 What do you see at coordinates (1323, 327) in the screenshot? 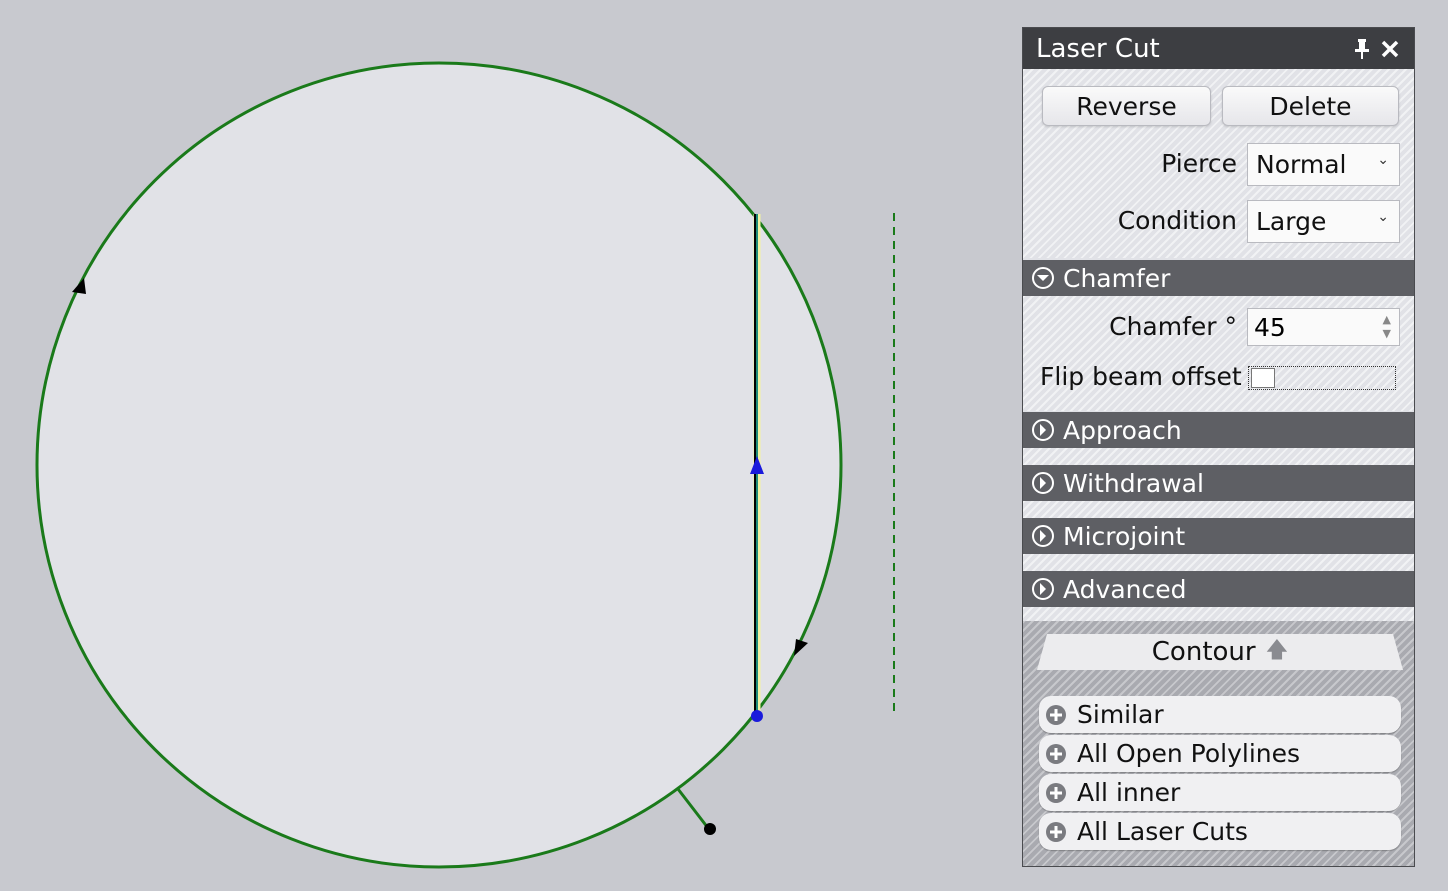
I see `chamfer-angle-input: 45 ▲ ▼` at bounding box center [1323, 327].